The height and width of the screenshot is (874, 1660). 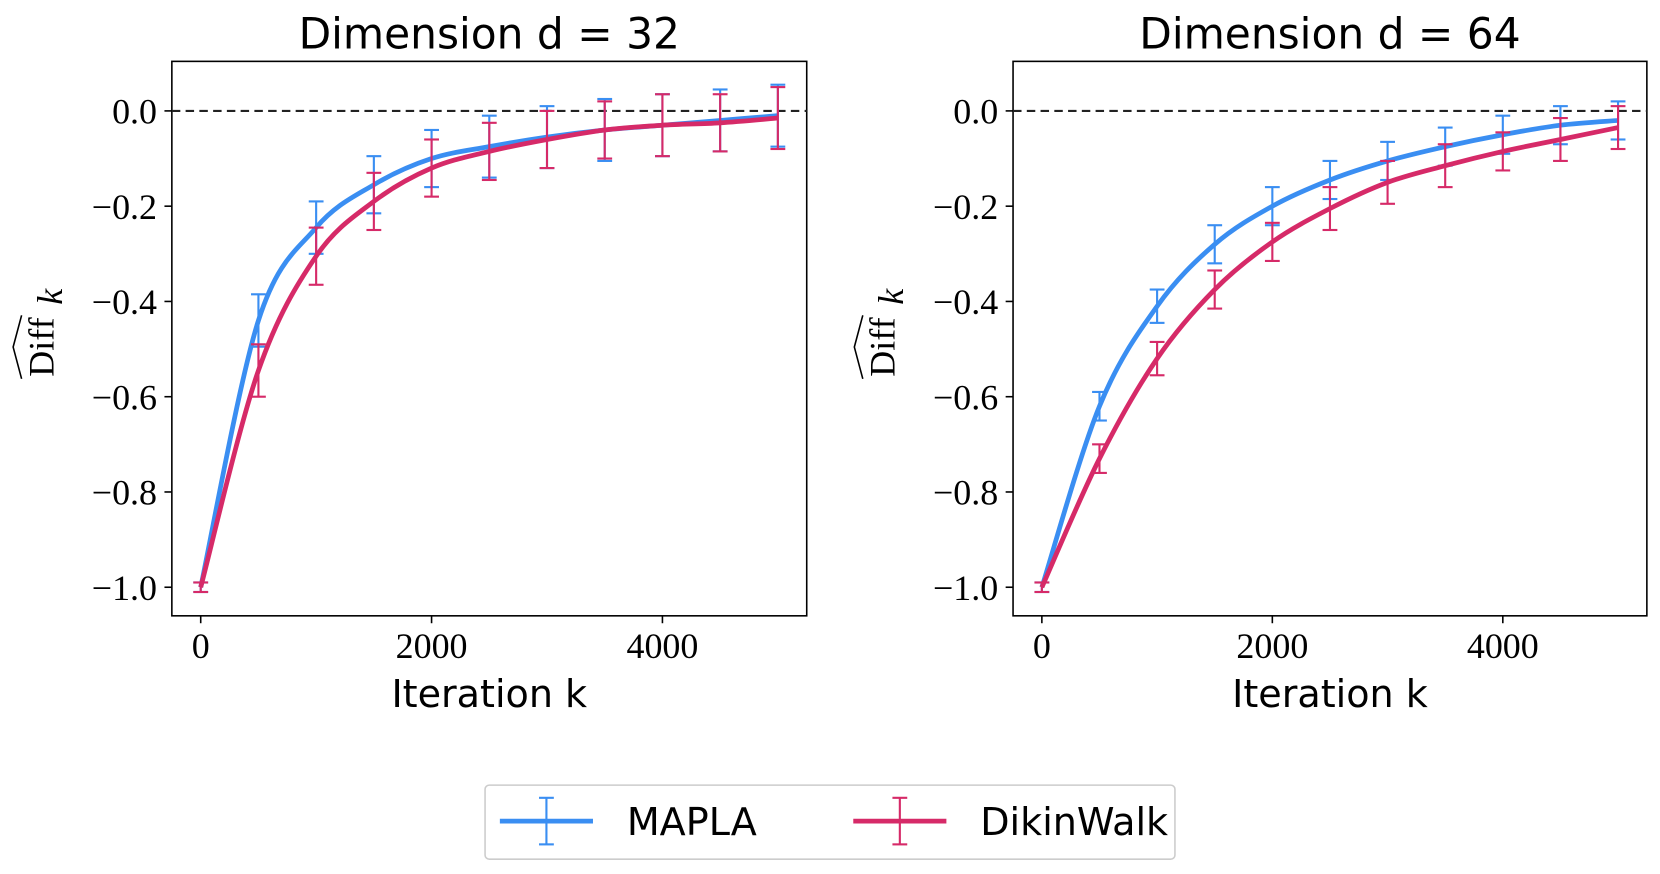 What do you see at coordinates (489, 34) in the screenshot?
I see `chart-title: Dimension d = 32` at bounding box center [489, 34].